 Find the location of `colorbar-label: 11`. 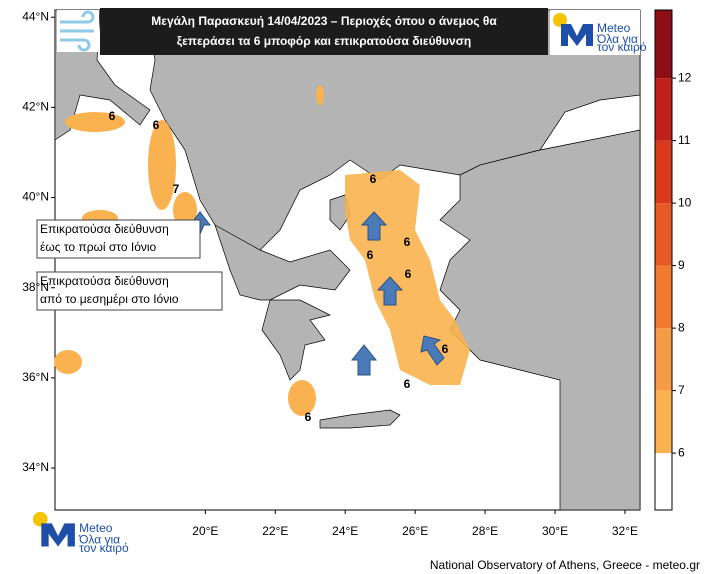

colorbar-label: 11 is located at coordinates (684, 140).